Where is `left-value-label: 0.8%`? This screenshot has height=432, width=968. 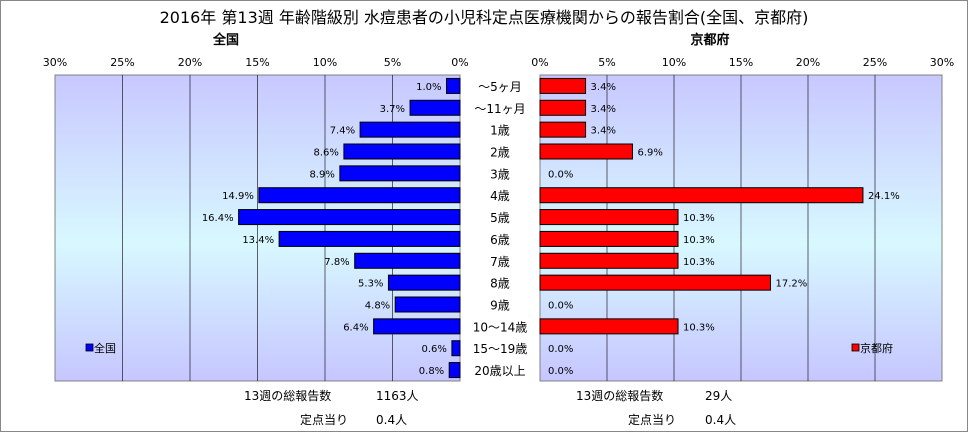
left-value-label: 0.8% is located at coordinates (431, 371).